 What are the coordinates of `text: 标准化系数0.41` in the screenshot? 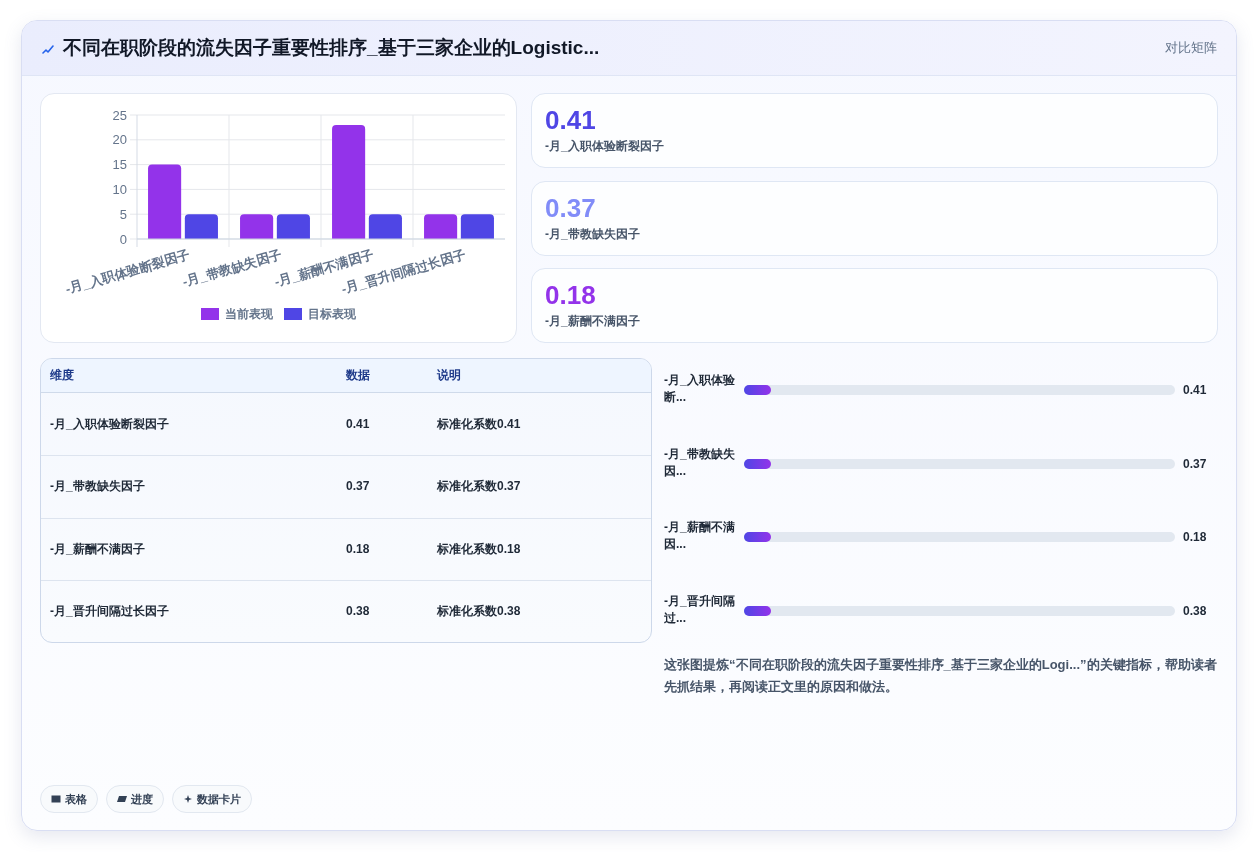 It's located at (479, 424).